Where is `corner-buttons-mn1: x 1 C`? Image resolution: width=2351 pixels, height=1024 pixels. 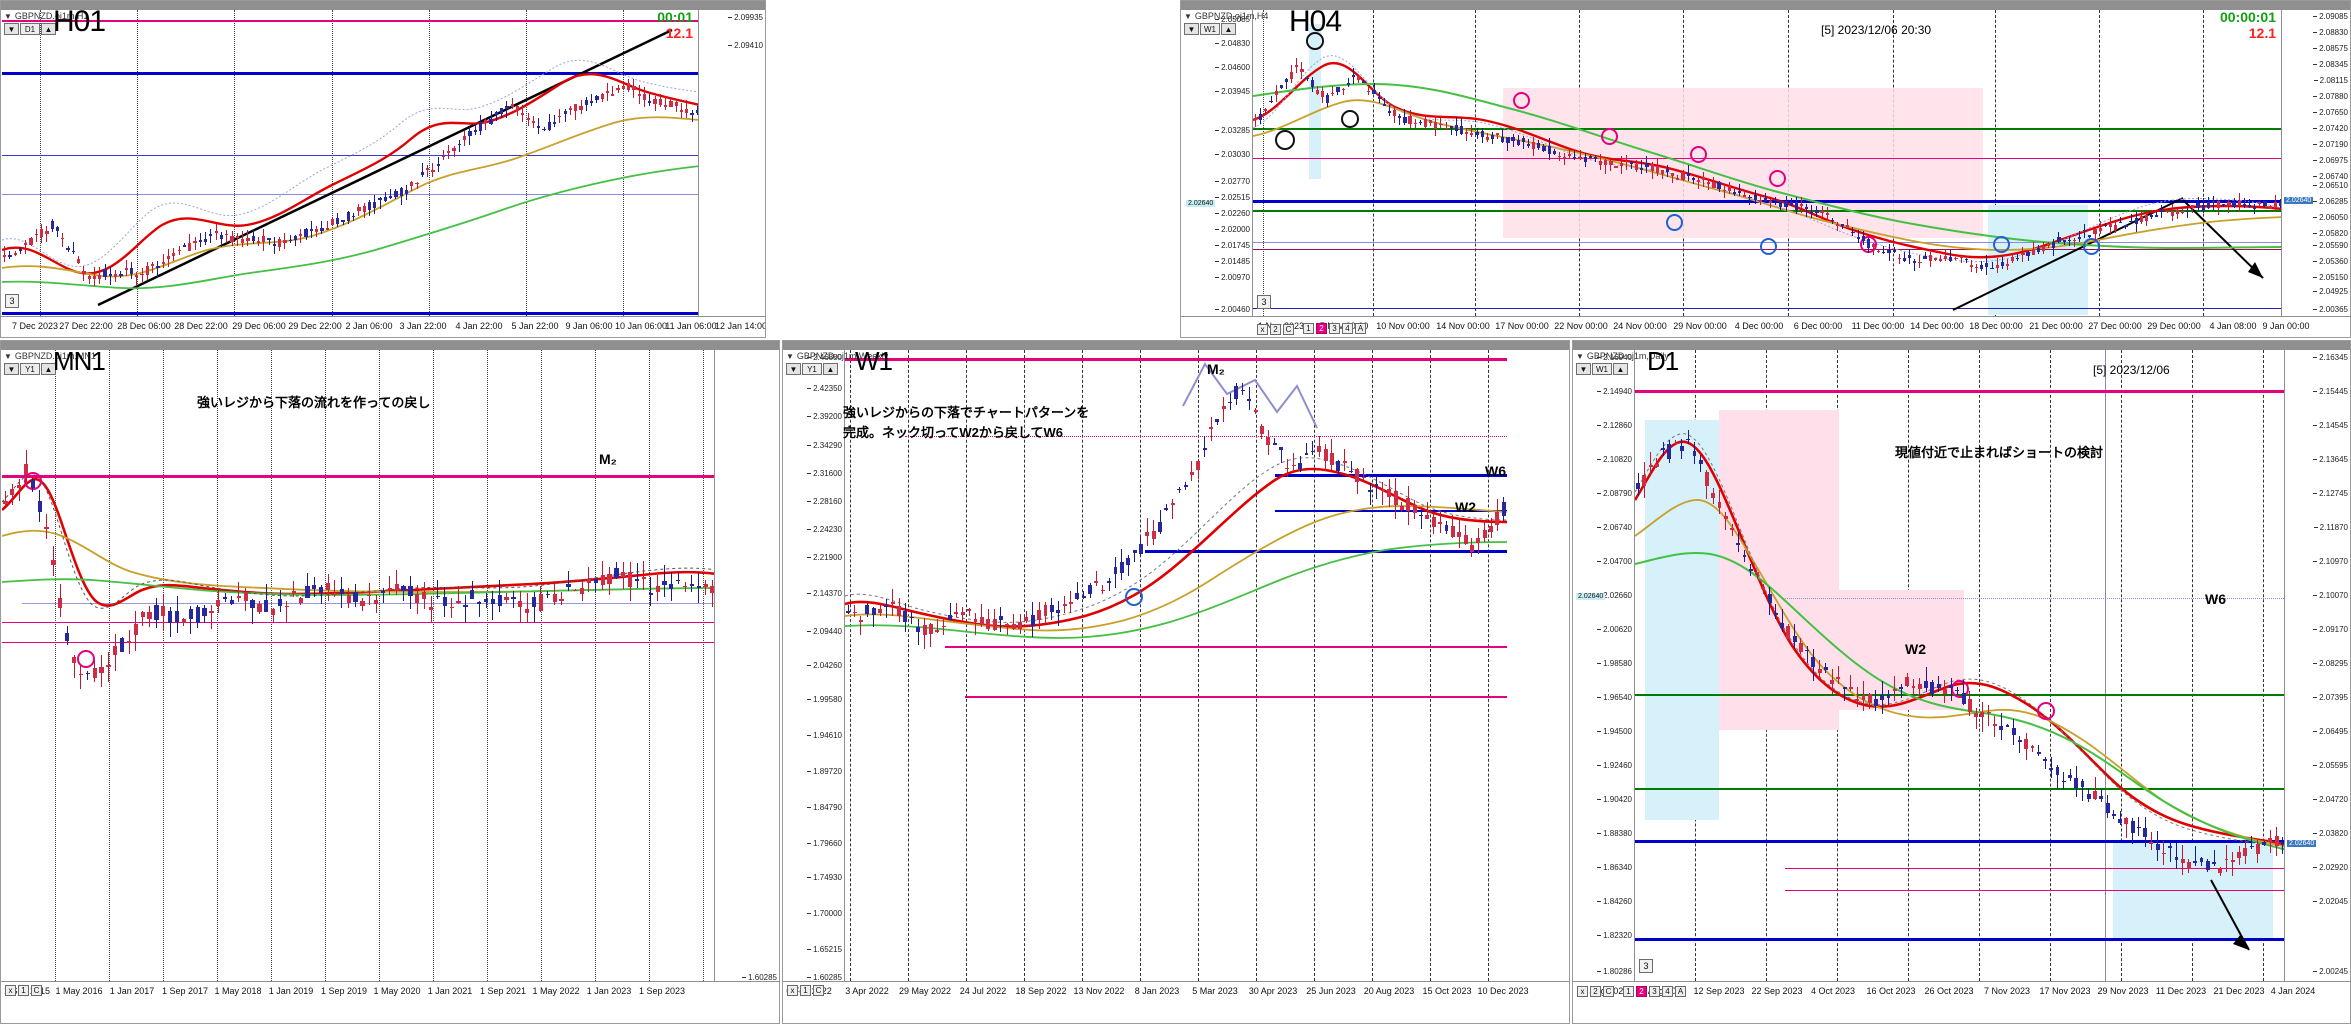 corner-buttons-mn1: x 1 C is located at coordinates (23, 990).